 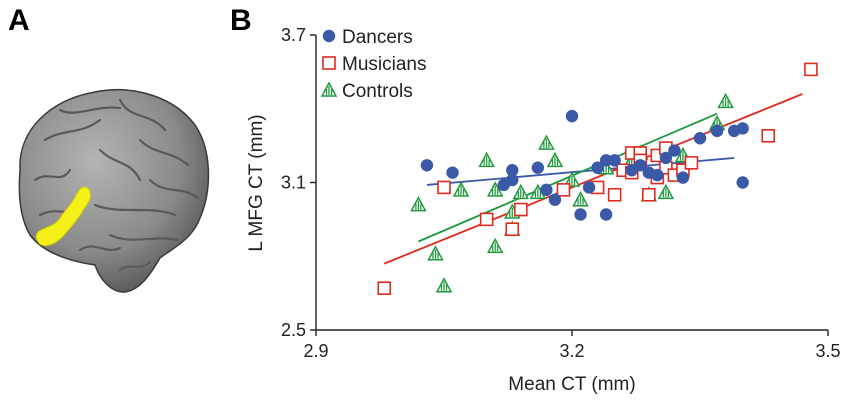 I want to click on x-tick-label: 2.9, so click(x=315, y=351).